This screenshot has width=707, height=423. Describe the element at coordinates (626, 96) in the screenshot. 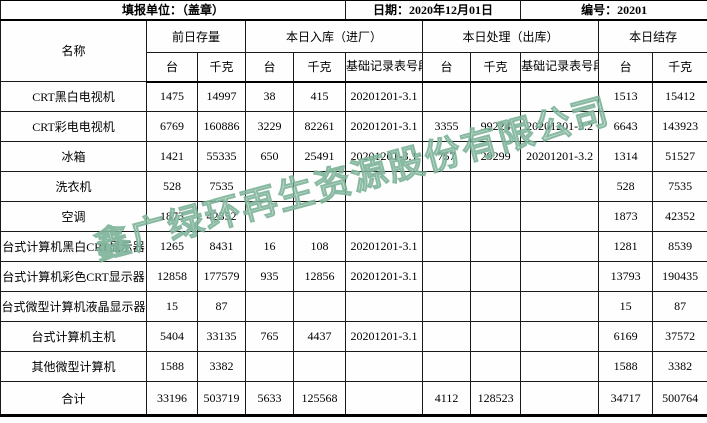

I see `value-cell: 1513` at that location.